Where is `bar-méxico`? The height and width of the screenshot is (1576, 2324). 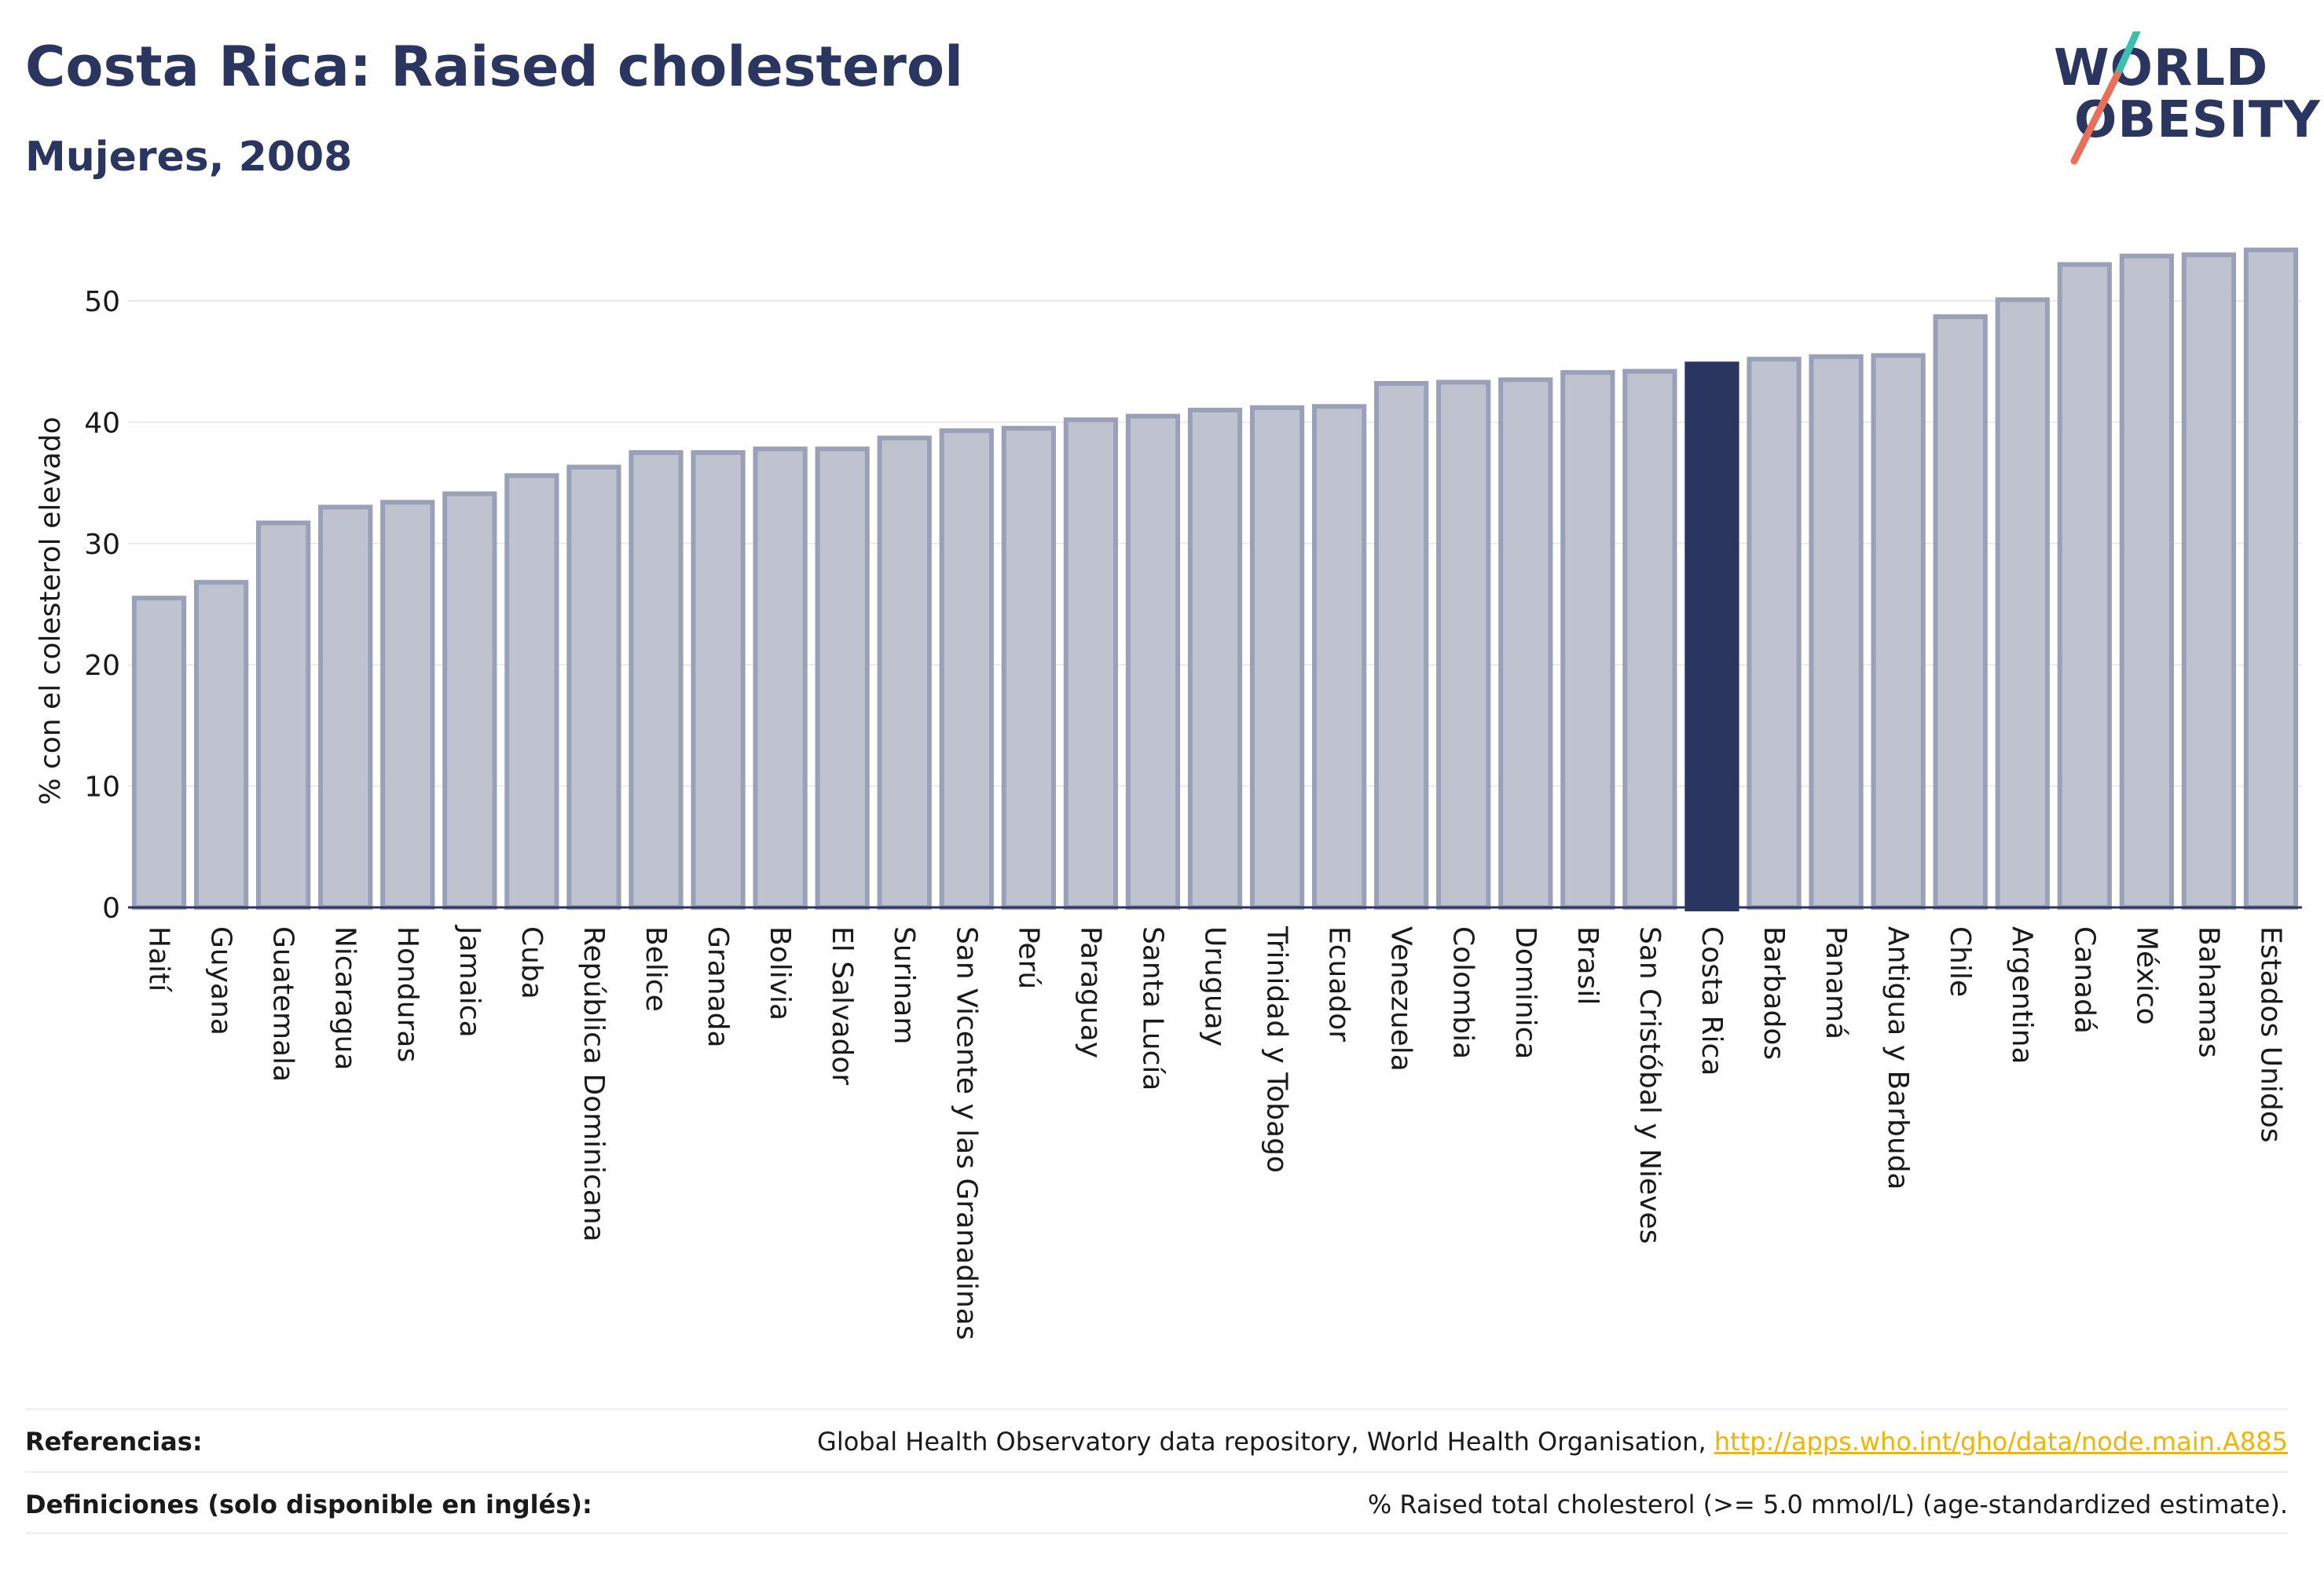 bar-méxico is located at coordinates (2146, 581).